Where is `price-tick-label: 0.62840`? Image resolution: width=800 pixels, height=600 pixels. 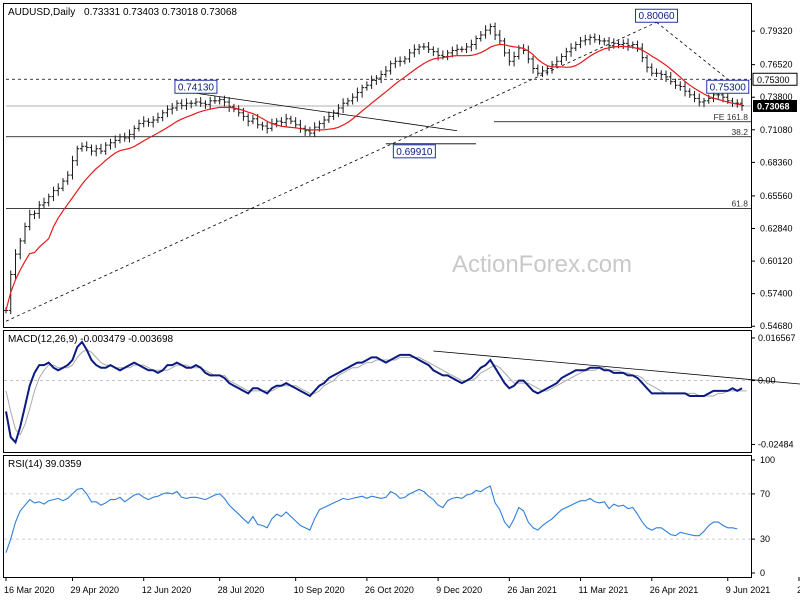
price-tick-label: 0.62840 is located at coordinates (776, 229).